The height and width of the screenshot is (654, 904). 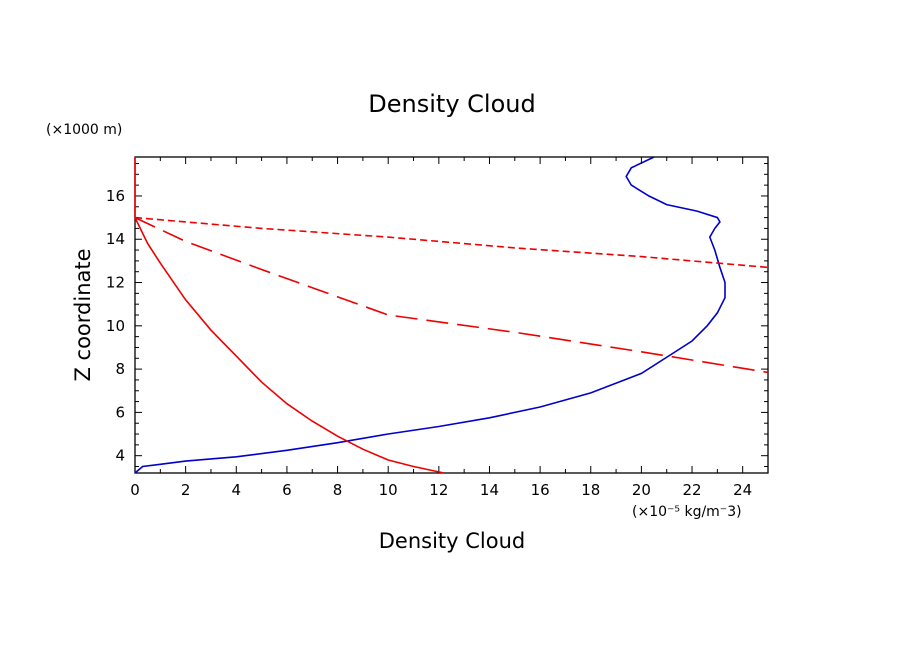 What do you see at coordinates (691, 490) in the screenshot?
I see `x-tick-label: 22` at bounding box center [691, 490].